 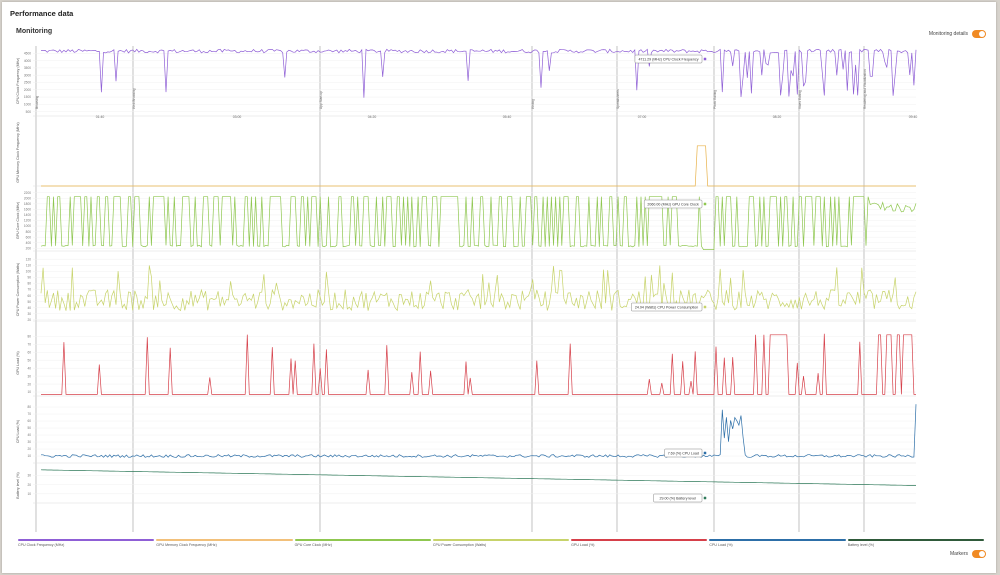 I want to click on tooltip-text: 4711.29 (MHz) CPU Clock Frequency, so click(x=668, y=59).